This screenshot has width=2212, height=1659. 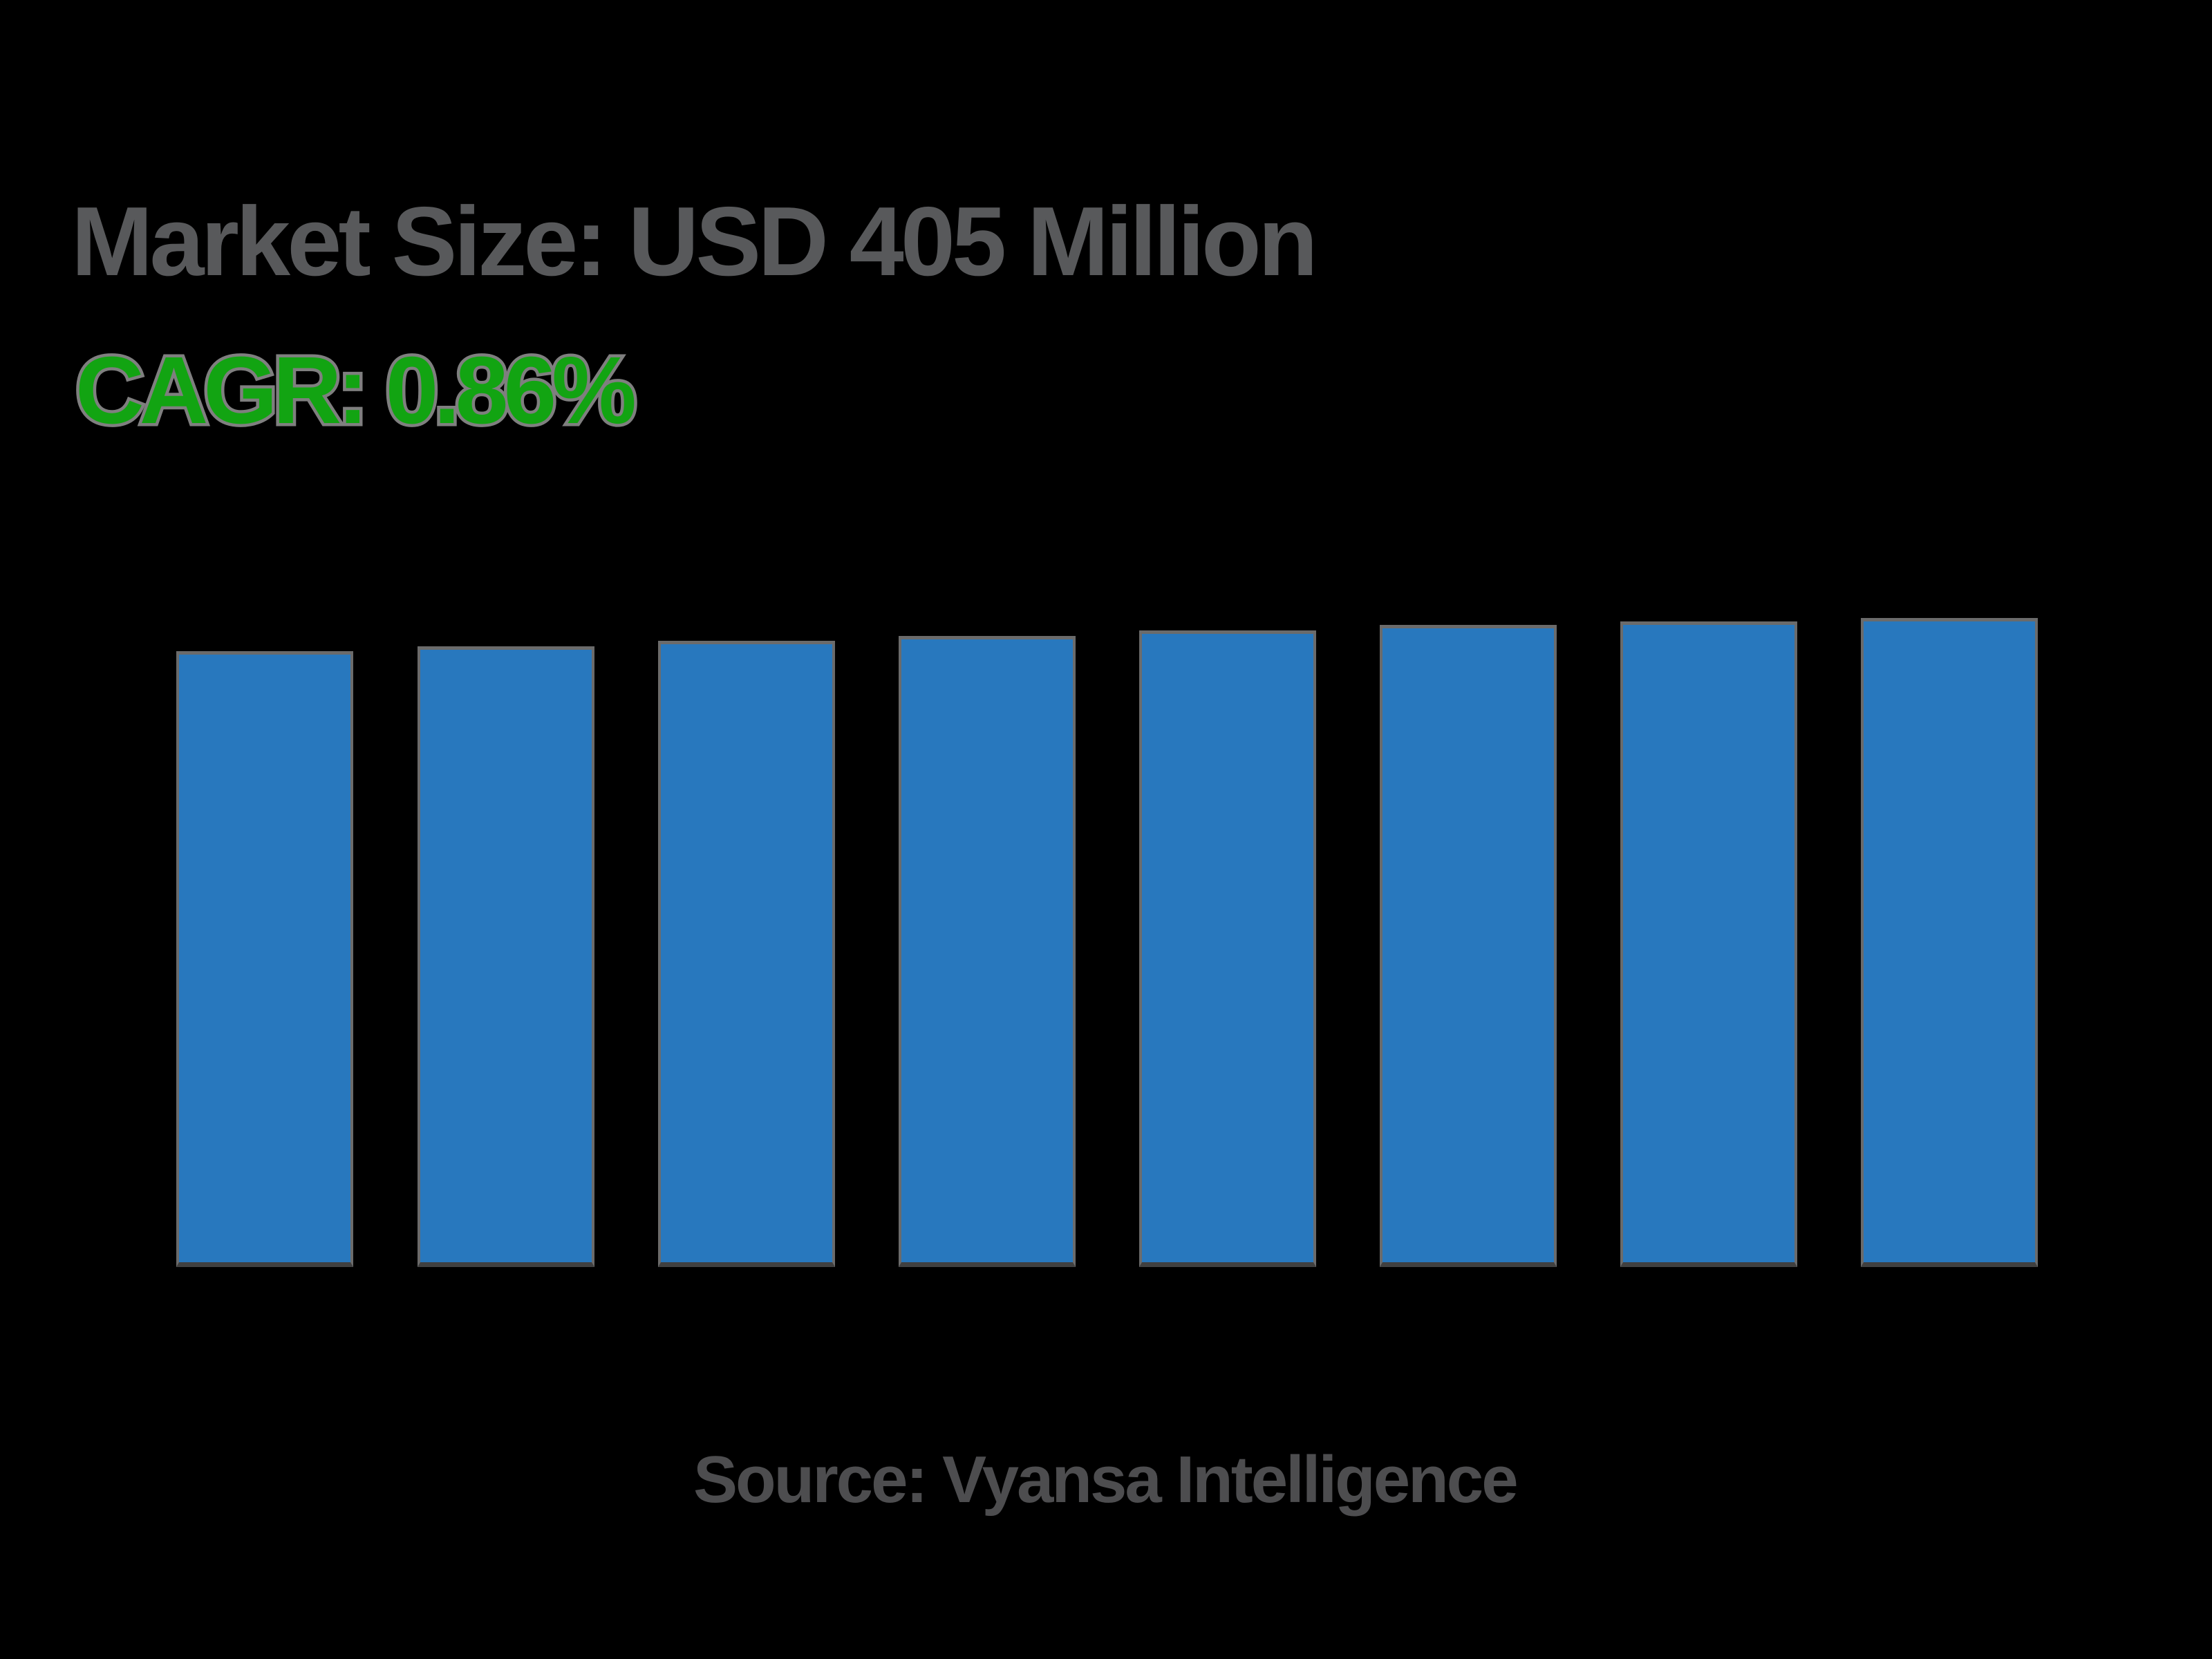 What do you see at coordinates (355, 391) in the screenshot?
I see `svg-text: CAGR: 0.86%` at bounding box center [355, 391].